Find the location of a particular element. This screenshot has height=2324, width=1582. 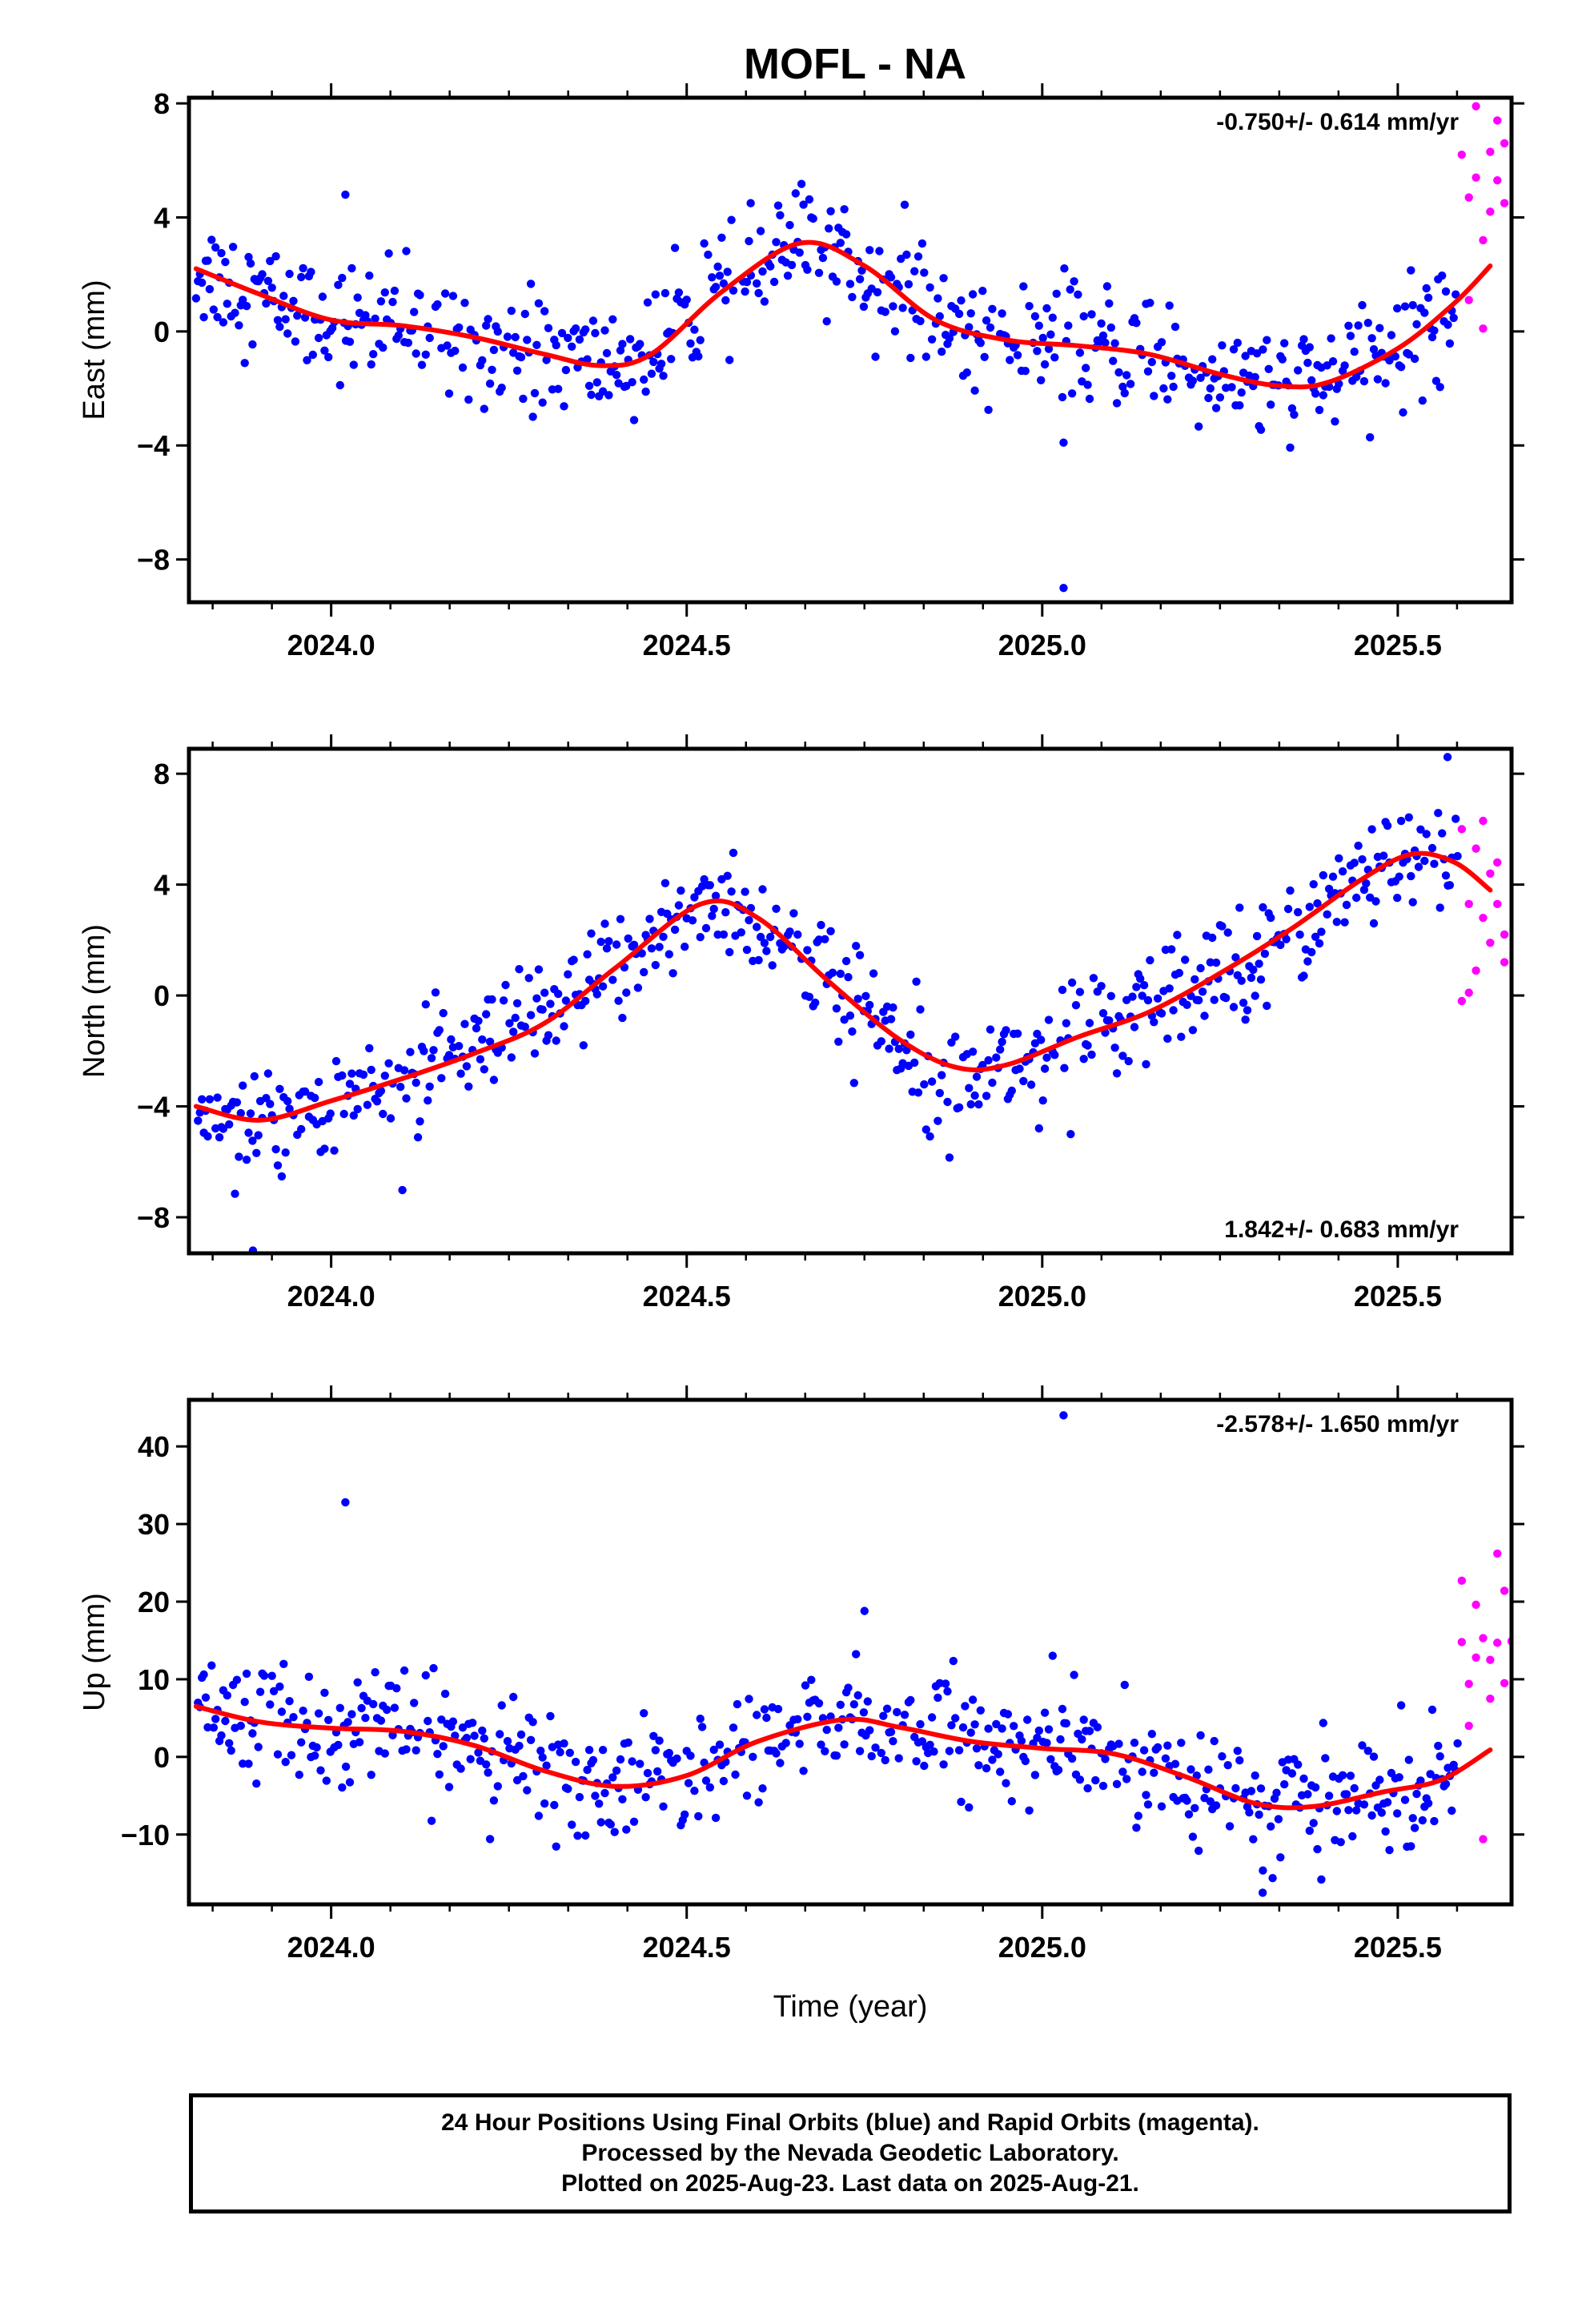

figure-title: MOFL - NA is located at coordinates (855, 64).